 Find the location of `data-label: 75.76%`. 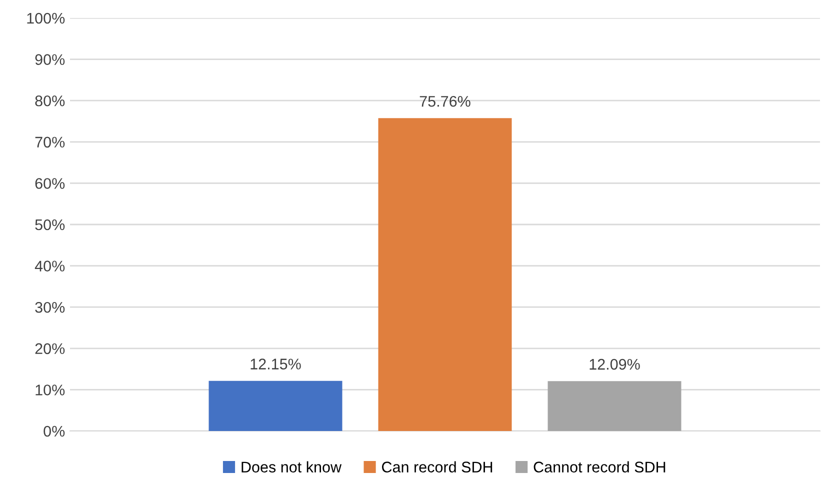

data-label: 75.76% is located at coordinates (445, 101).